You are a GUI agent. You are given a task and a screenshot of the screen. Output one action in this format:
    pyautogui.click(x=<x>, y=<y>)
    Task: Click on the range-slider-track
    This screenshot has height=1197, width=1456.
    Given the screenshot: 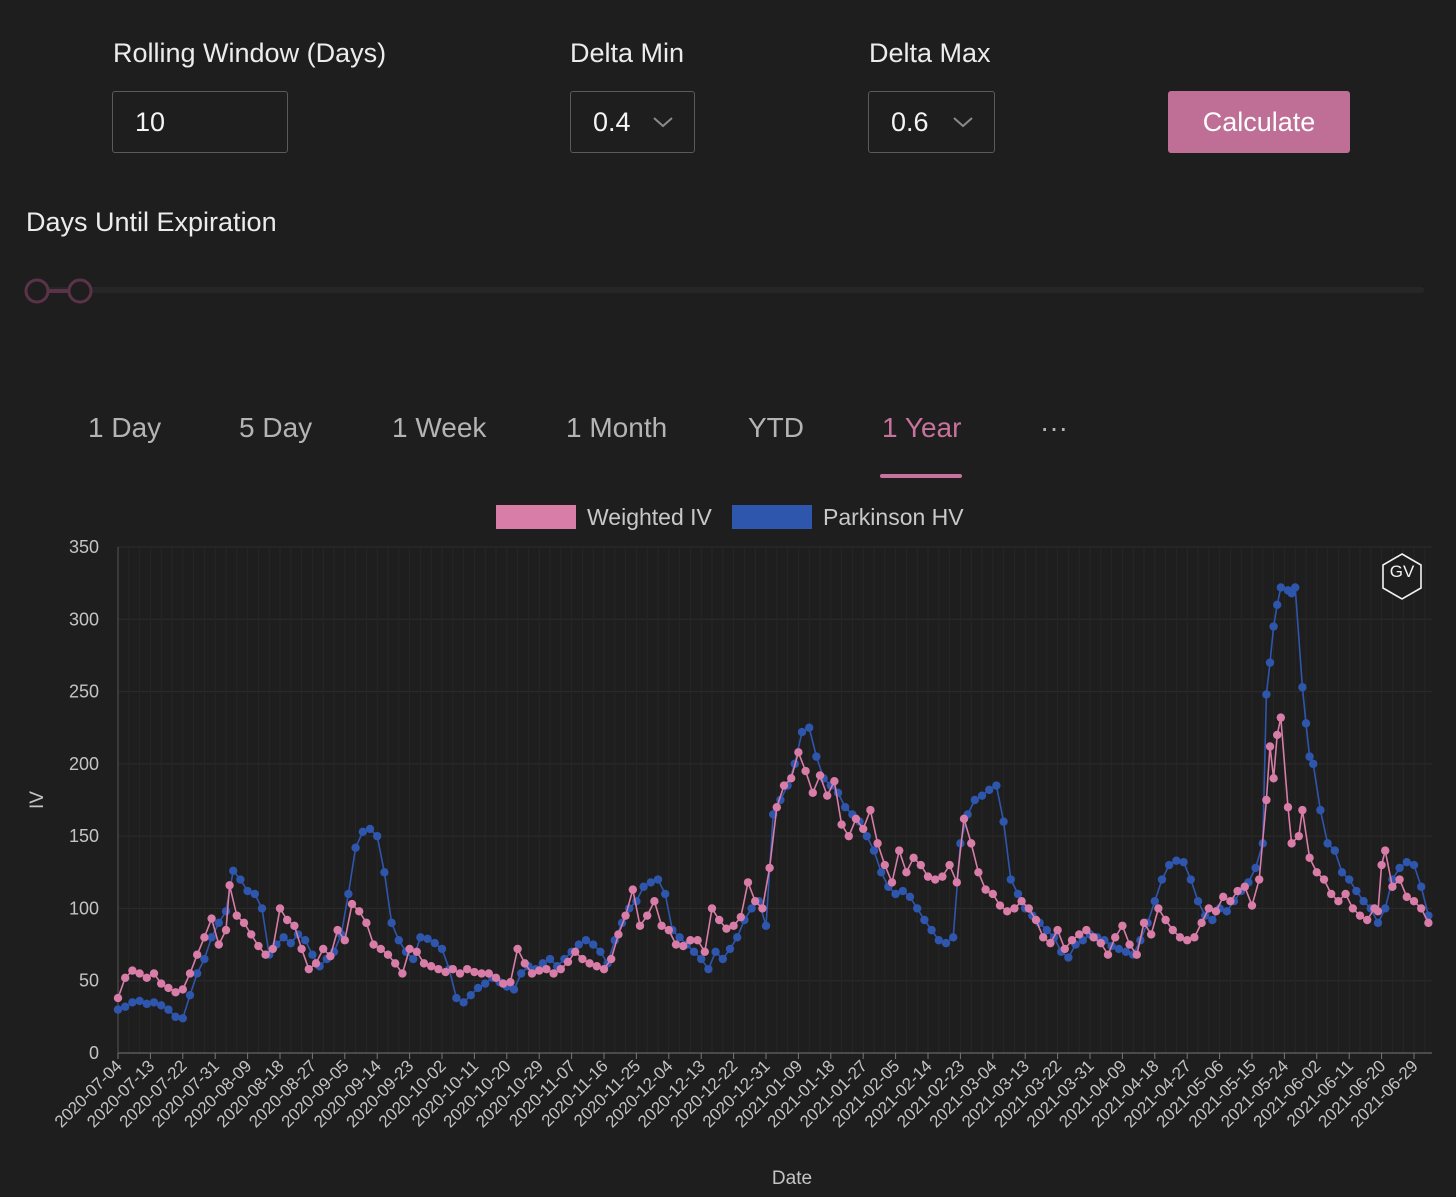 What is the action you would take?
    pyautogui.click(x=725, y=290)
    